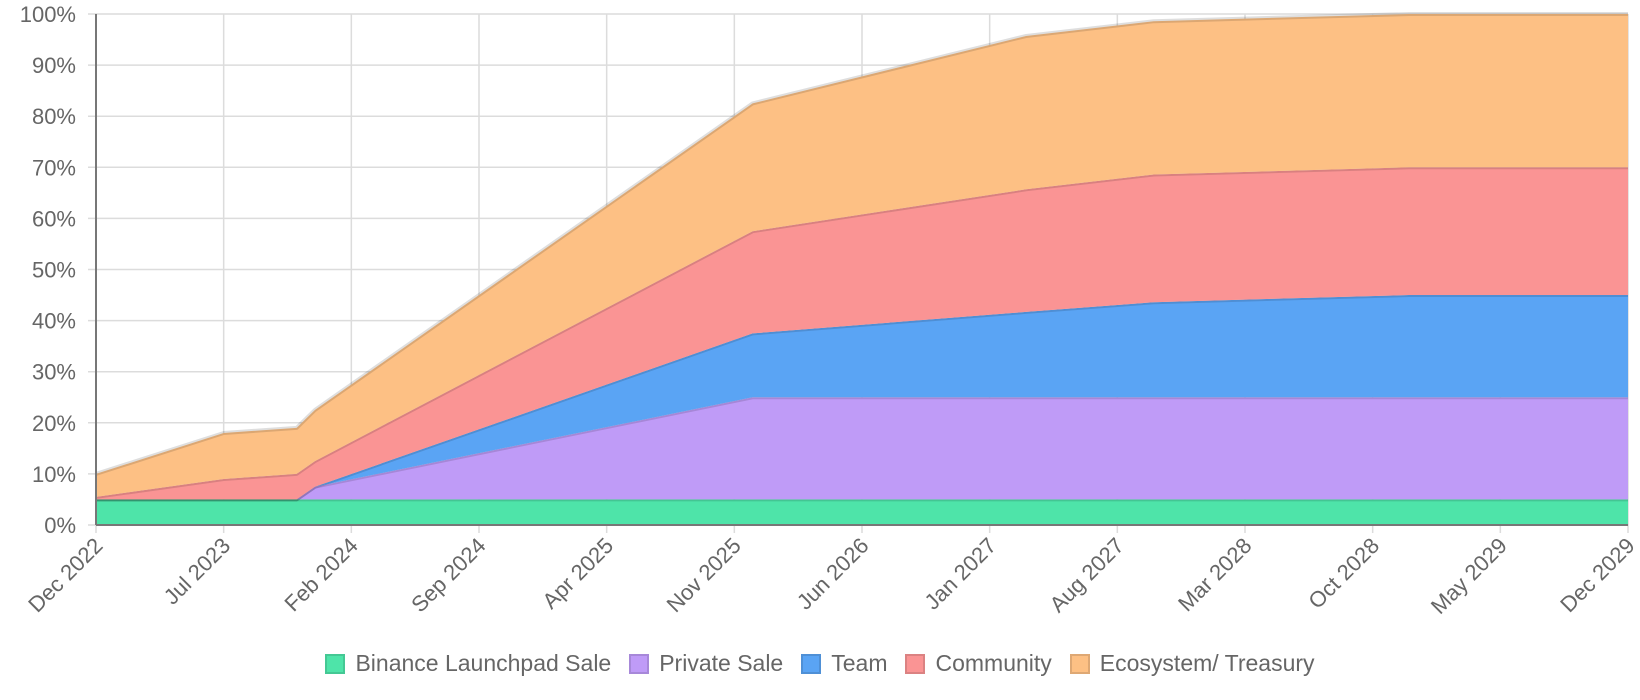  I want to click on y-tick-label: 0%, so click(60, 525).